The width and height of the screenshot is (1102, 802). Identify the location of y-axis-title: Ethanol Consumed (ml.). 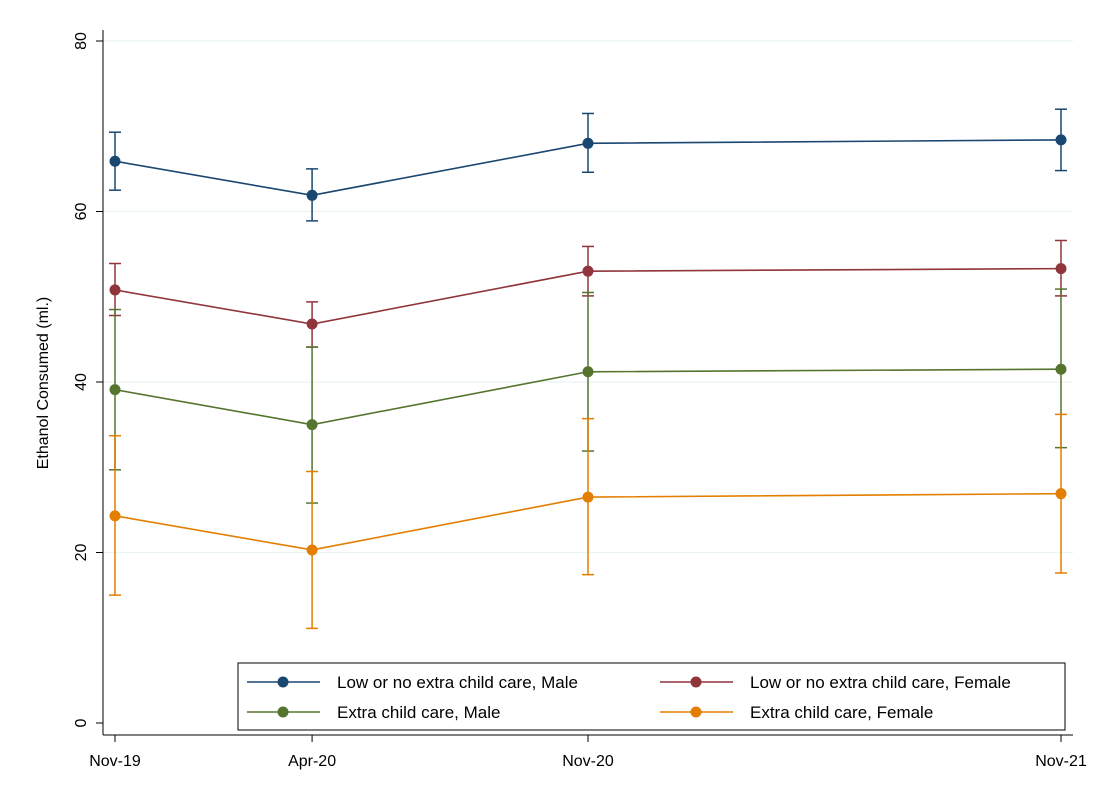
(43, 383).